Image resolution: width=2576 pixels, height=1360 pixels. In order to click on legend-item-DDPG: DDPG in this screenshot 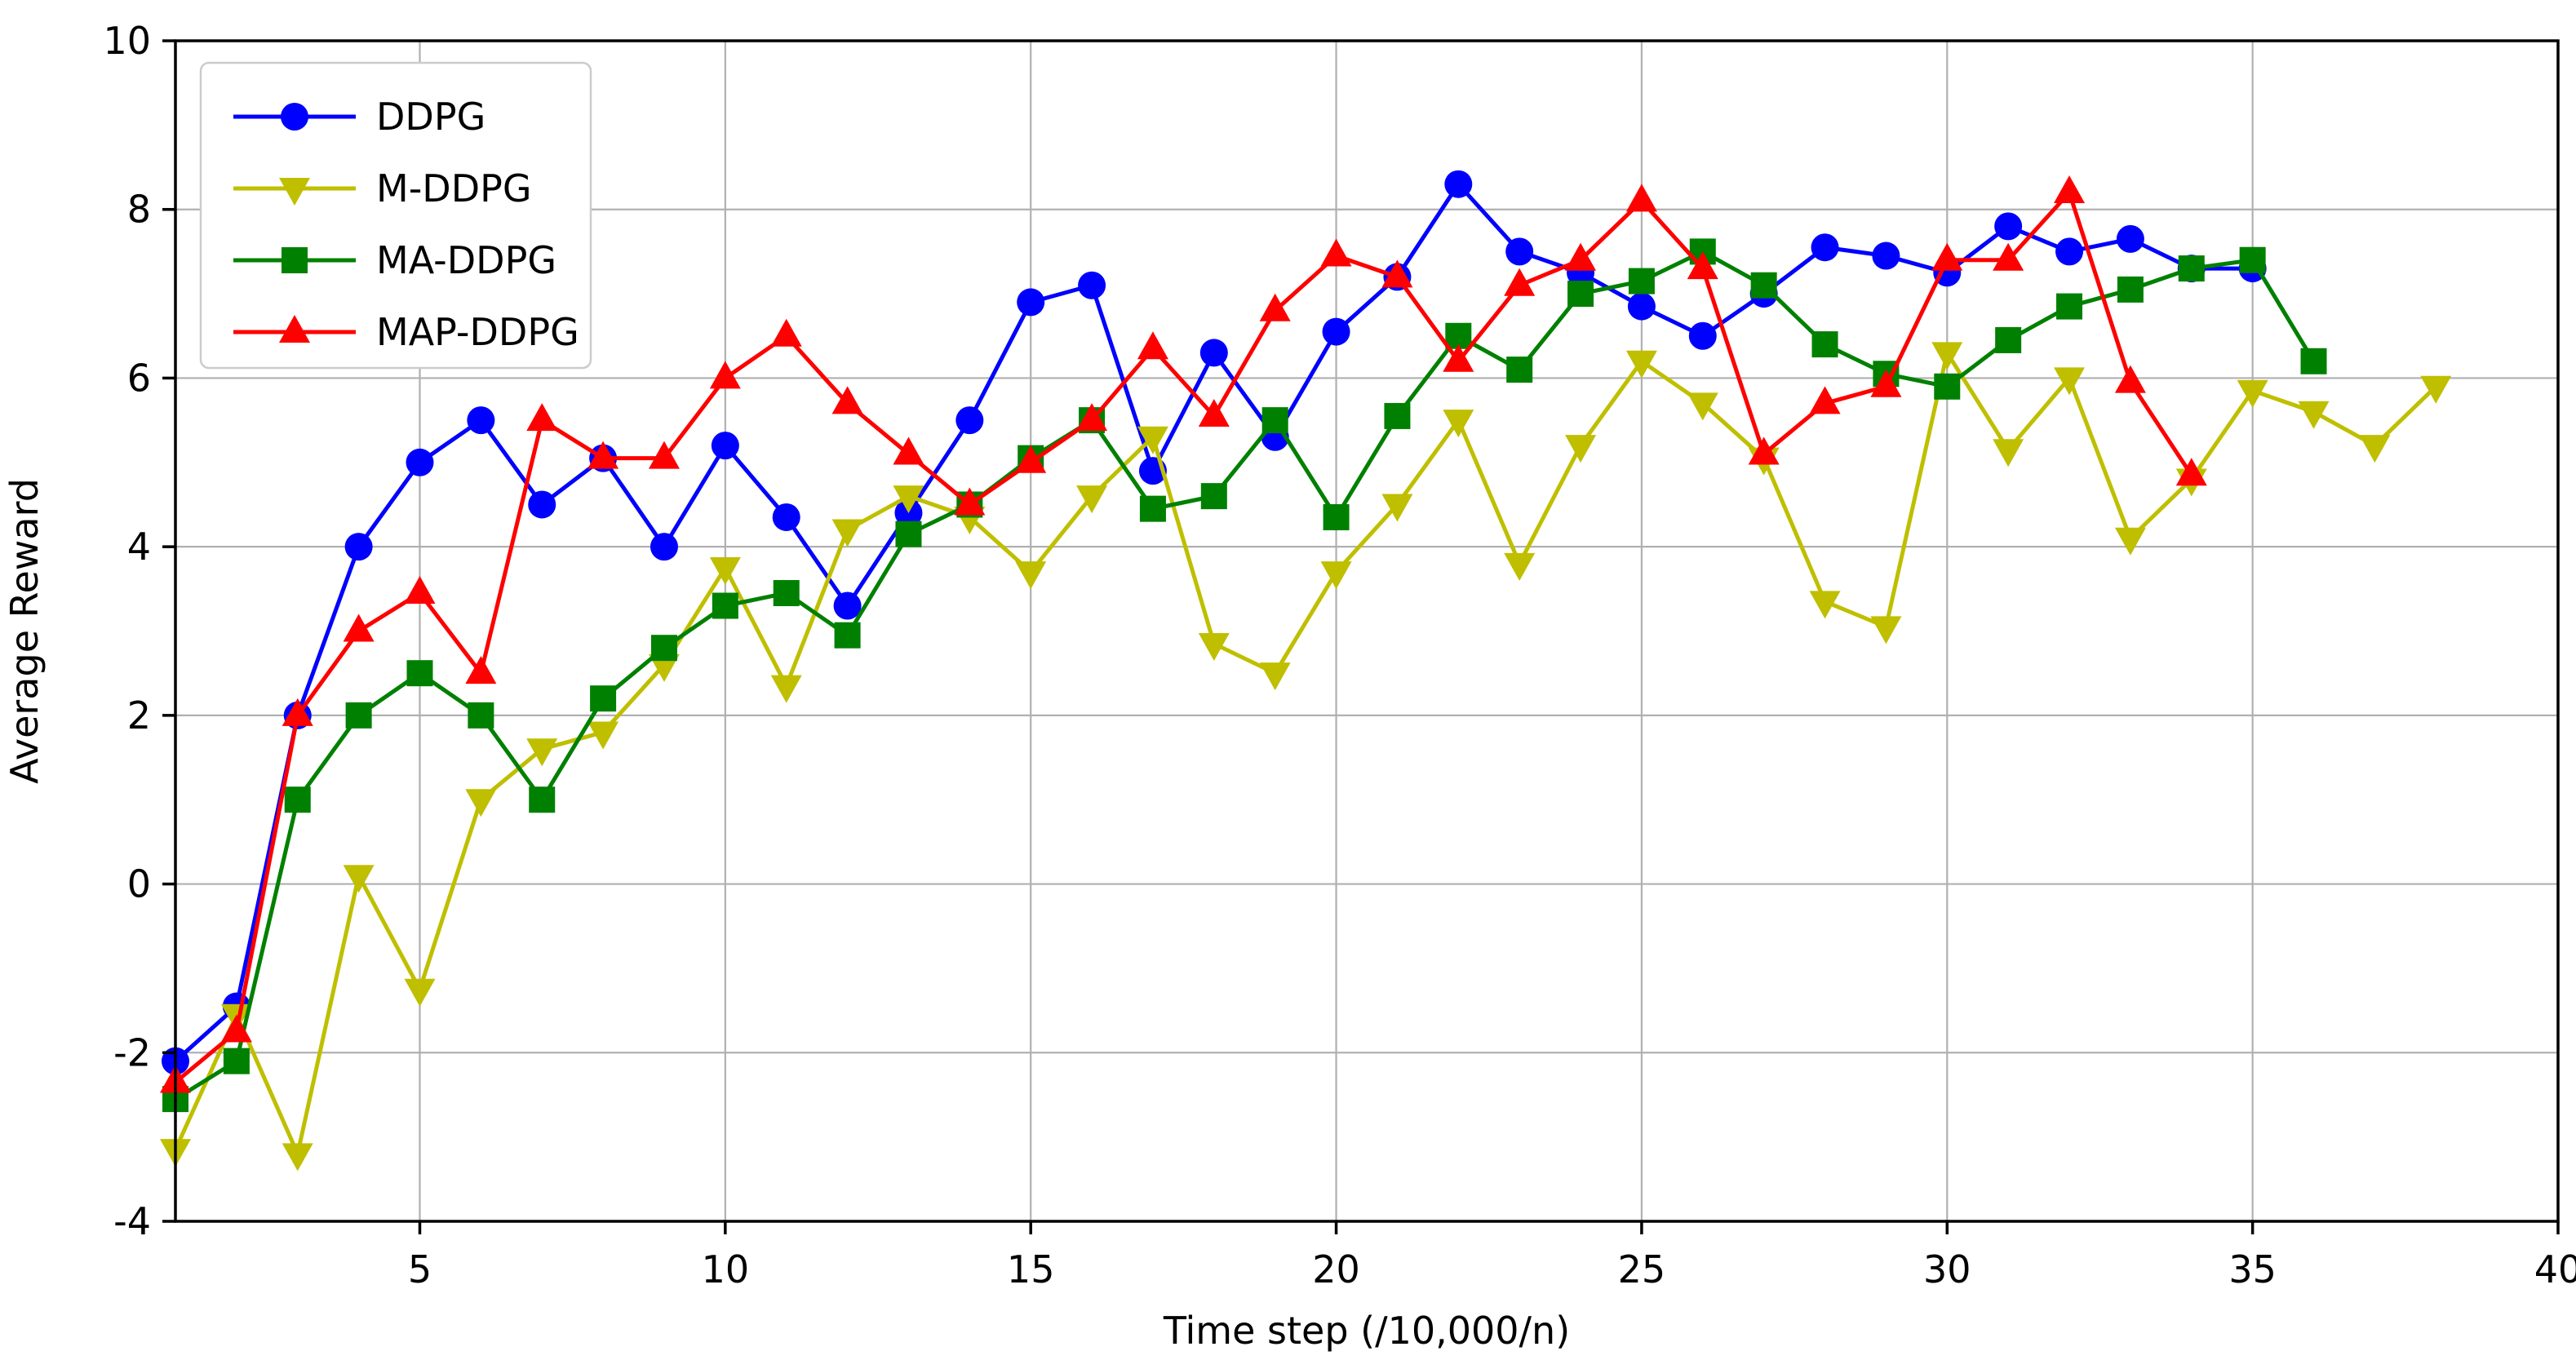, I will do `click(359, 117)`.